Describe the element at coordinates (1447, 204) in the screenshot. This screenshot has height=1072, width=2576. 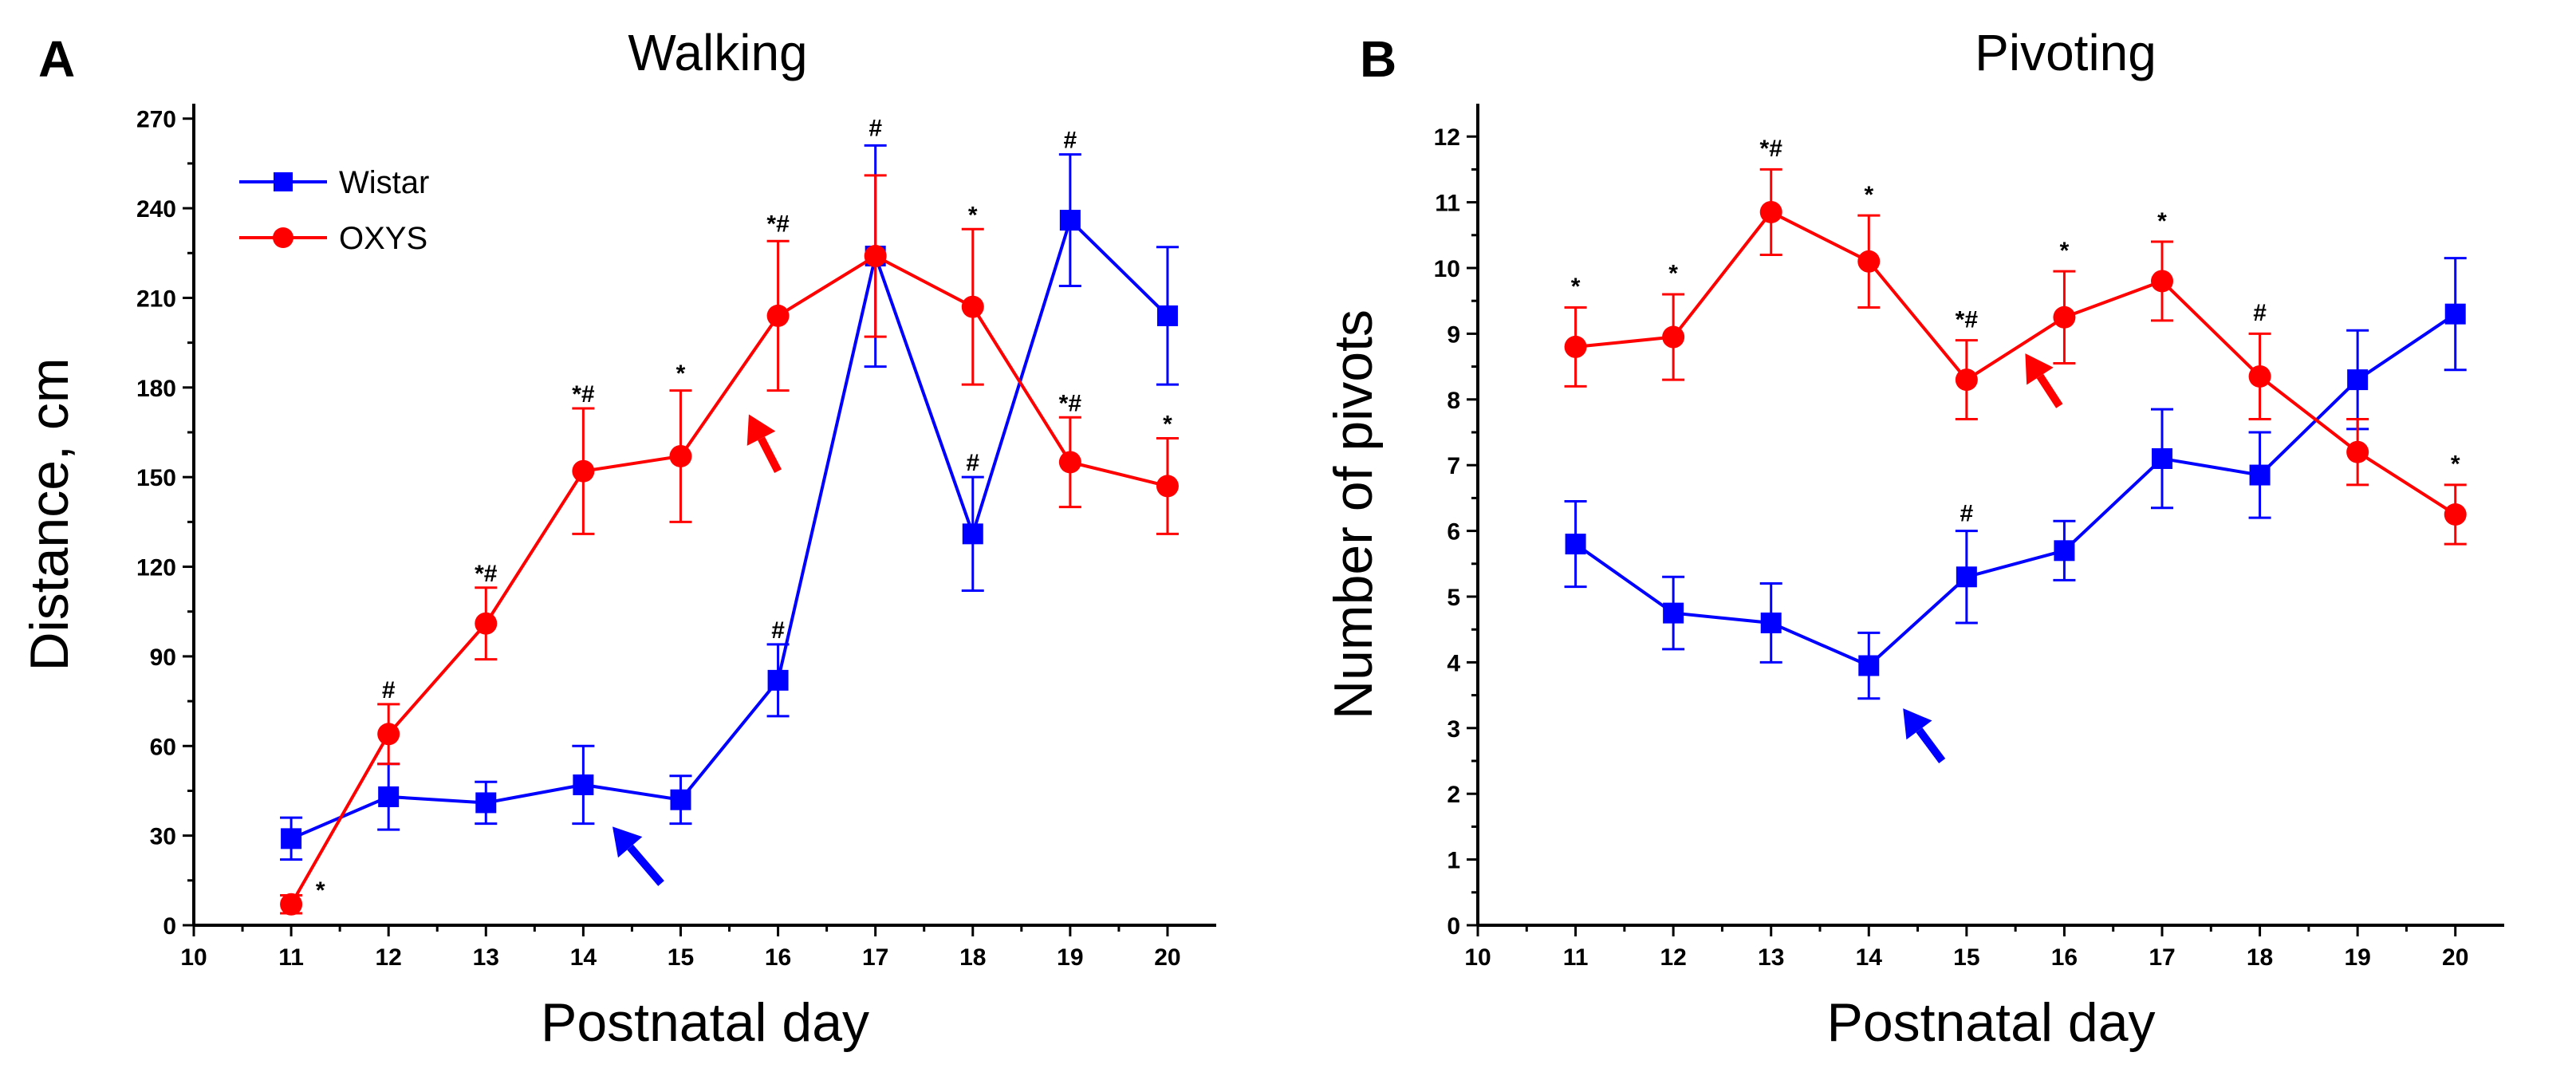
I see `y-tick-label: 11` at that location.